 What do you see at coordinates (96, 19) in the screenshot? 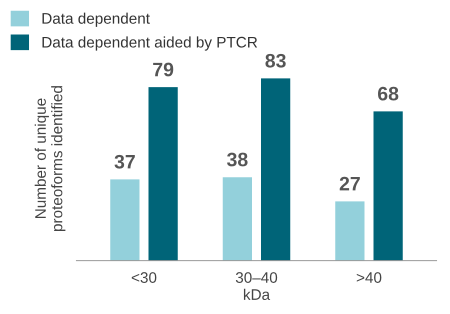
I see `legend-label: Data dependent` at bounding box center [96, 19].